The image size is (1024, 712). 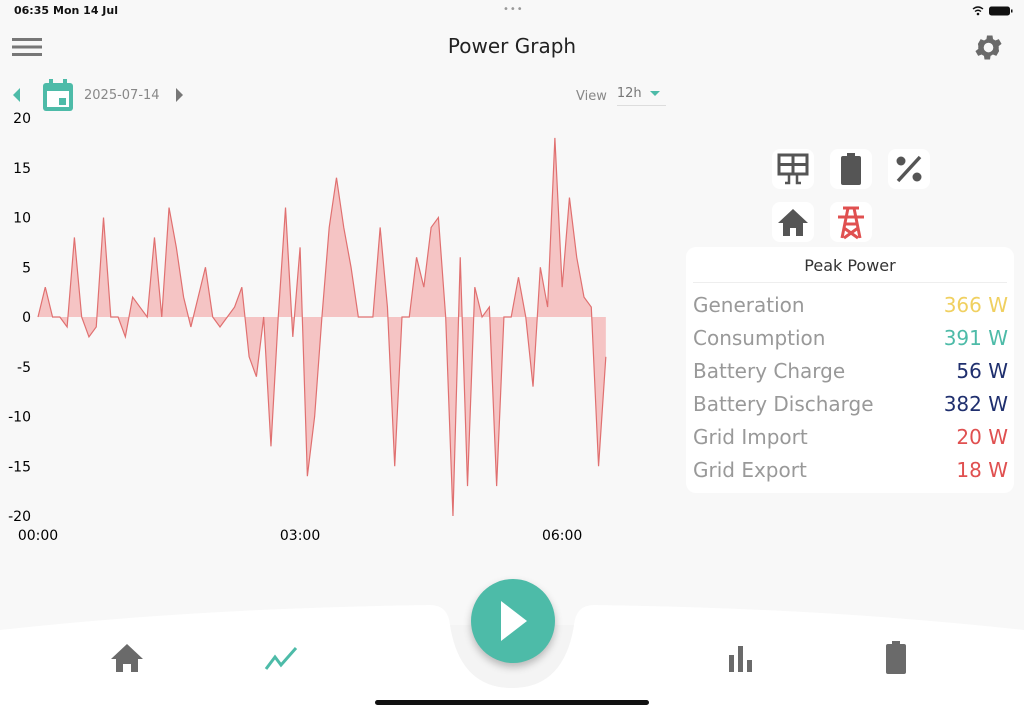 What do you see at coordinates (19, 517) in the screenshot?
I see `y-tick-label: -20` at bounding box center [19, 517].